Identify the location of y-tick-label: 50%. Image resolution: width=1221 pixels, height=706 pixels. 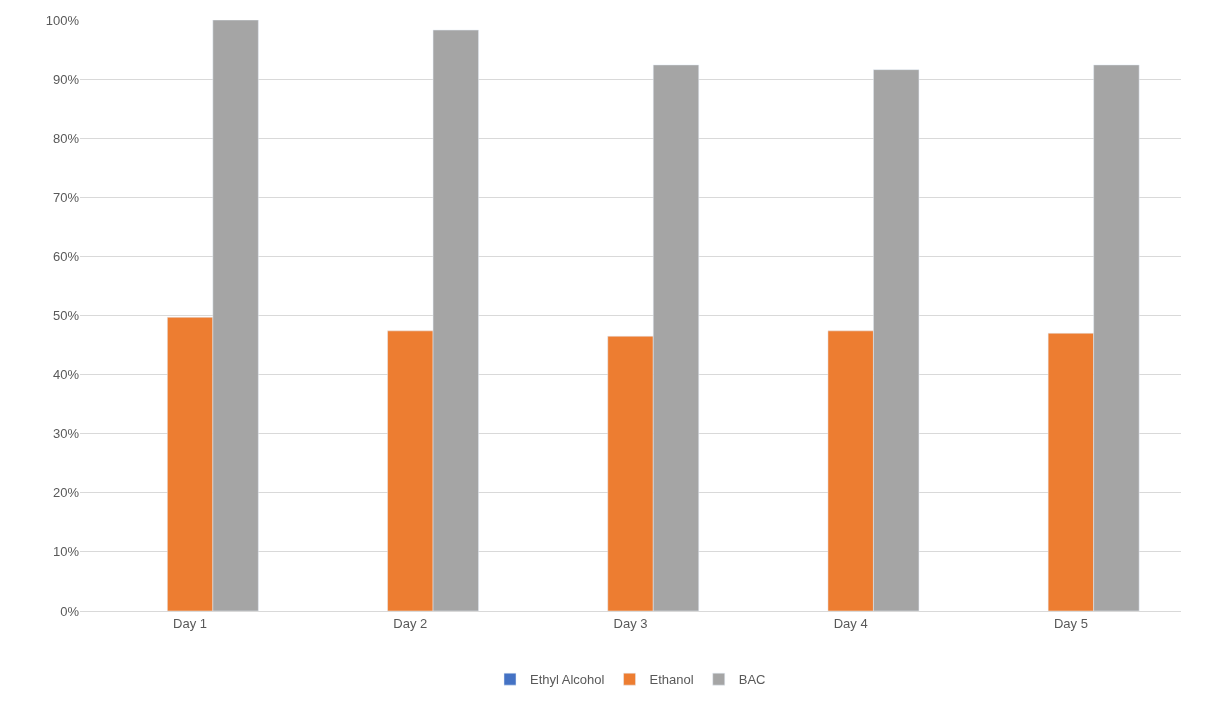
(66, 316).